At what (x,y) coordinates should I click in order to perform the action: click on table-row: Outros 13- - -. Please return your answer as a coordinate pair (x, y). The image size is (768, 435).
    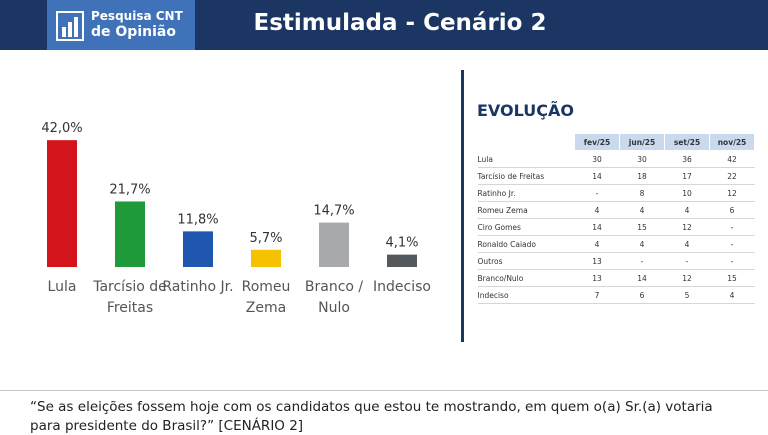
    Looking at the image, I should click on (616, 261).